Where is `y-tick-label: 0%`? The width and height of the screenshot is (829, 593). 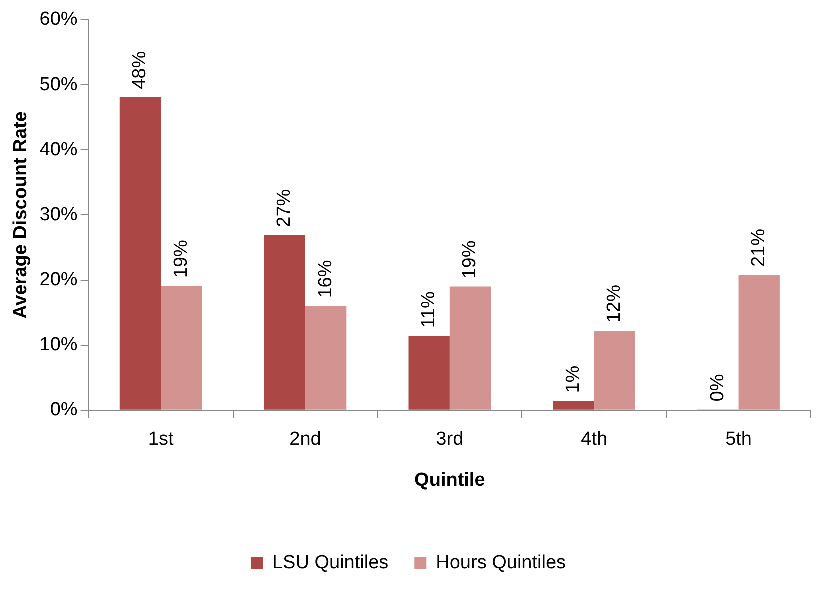 y-tick-label: 0% is located at coordinates (64, 410).